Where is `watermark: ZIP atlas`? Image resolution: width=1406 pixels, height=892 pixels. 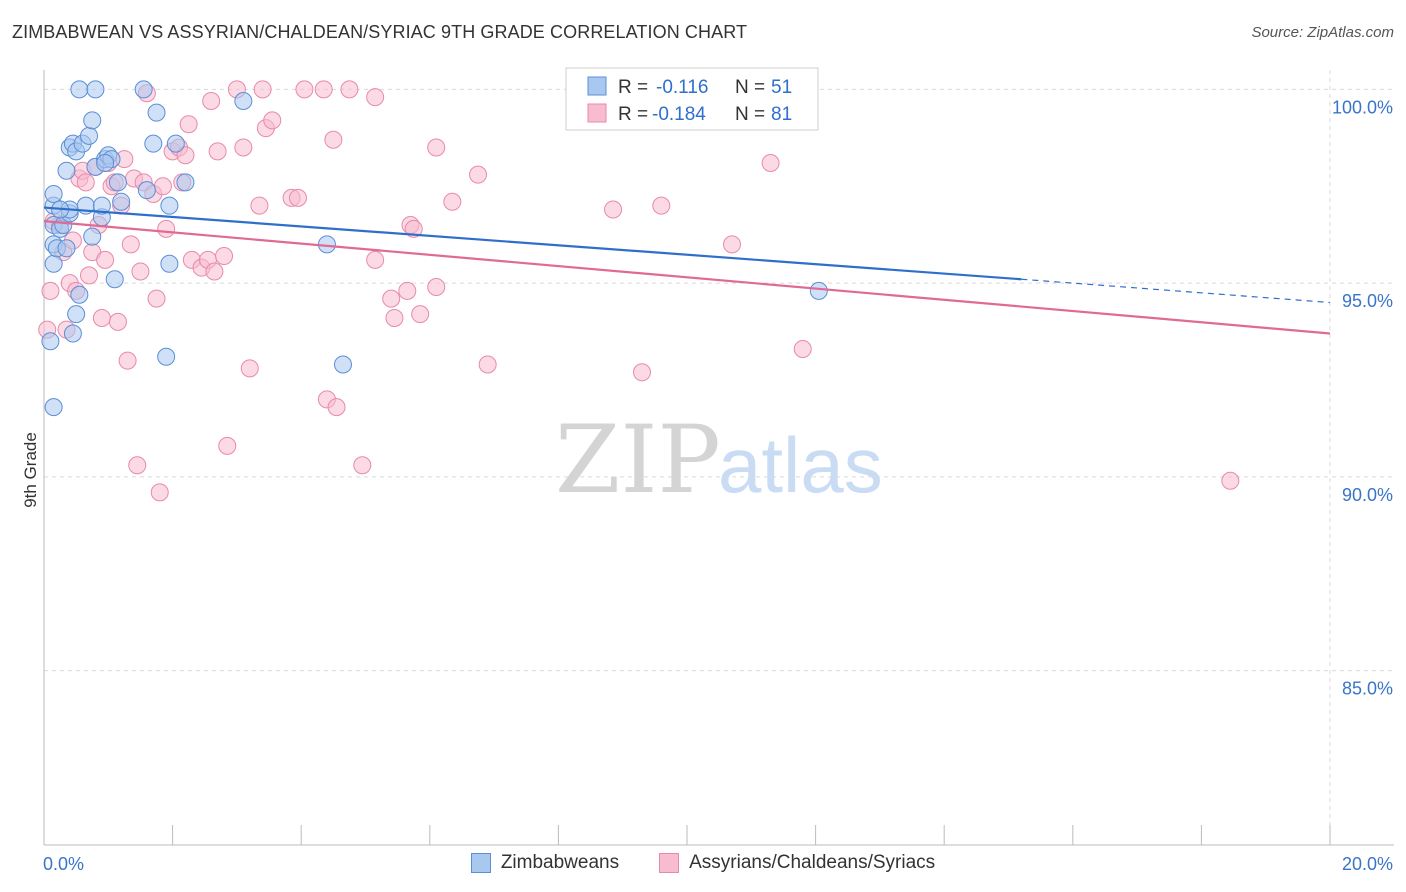
watermark: ZIP atlas is located at coordinates (719, 460).